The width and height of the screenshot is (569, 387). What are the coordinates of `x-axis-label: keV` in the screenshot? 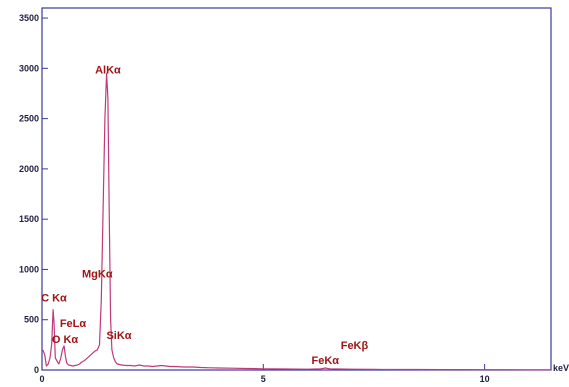 It's located at (561, 368).